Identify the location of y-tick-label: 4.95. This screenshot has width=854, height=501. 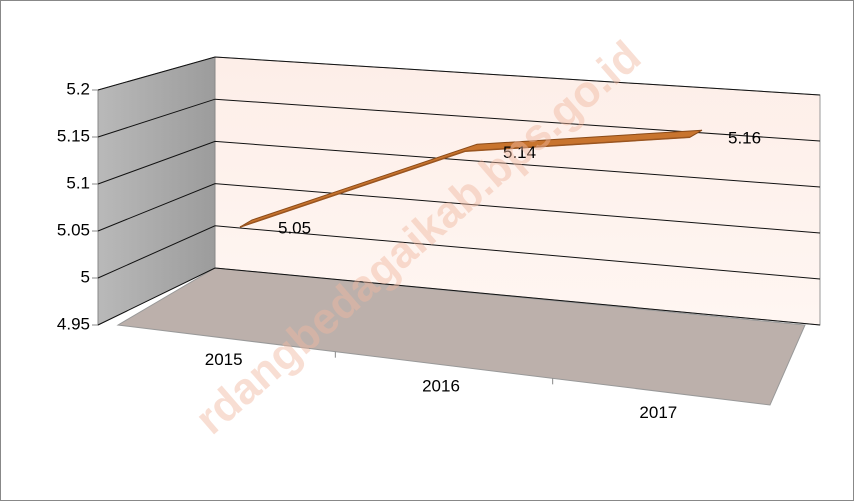
(73, 323).